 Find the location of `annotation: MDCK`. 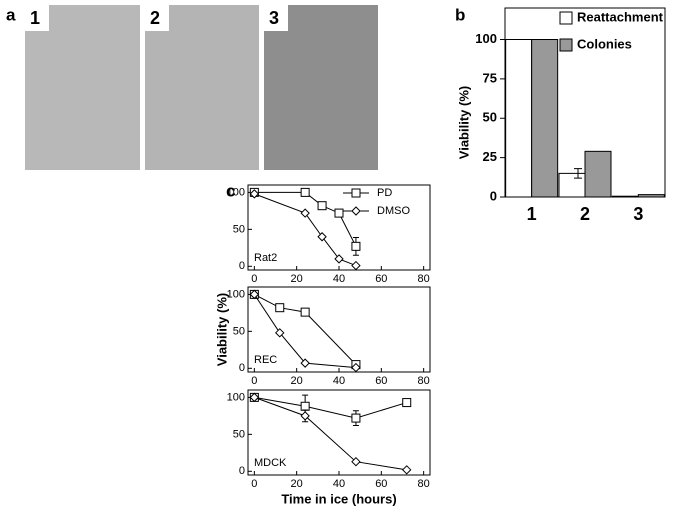

annotation: MDCK is located at coordinates (270, 463).